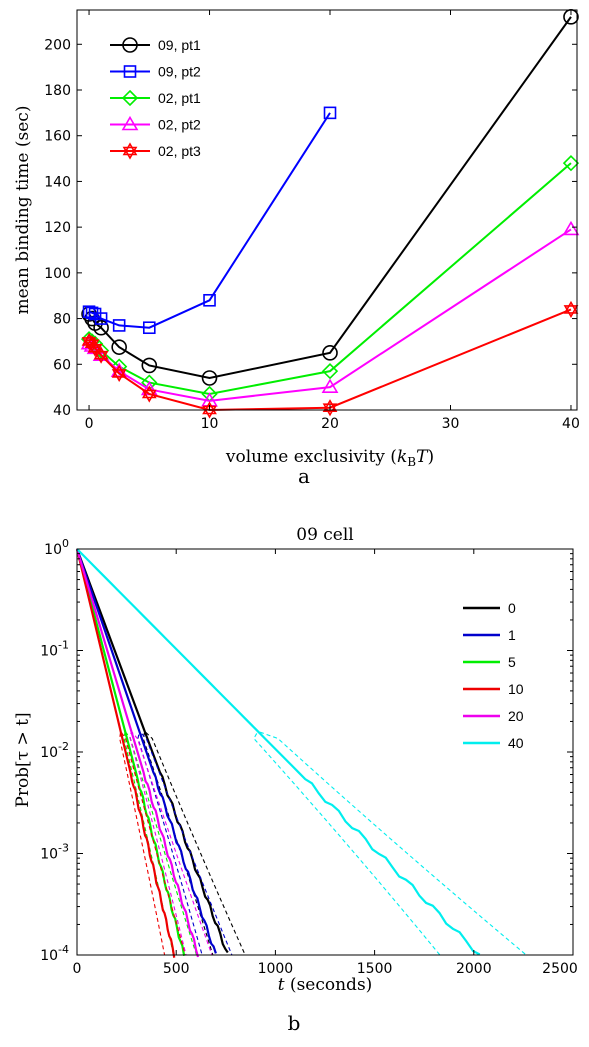 Image resolution: width=589 pixels, height=1047 pixels. I want to click on legend-label: 10, so click(516, 689).